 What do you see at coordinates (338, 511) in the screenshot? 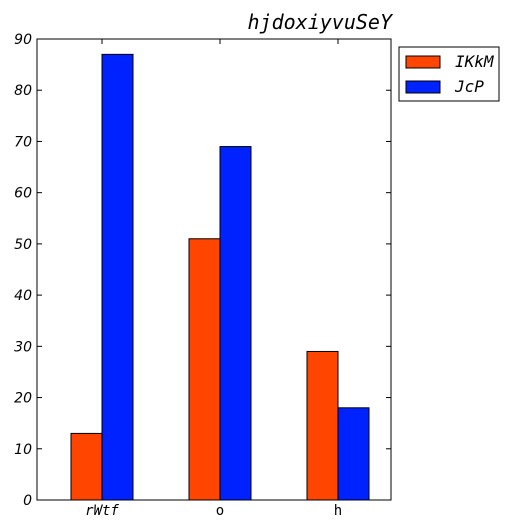
I see `x-tick-label: h` at bounding box center [338, 511].